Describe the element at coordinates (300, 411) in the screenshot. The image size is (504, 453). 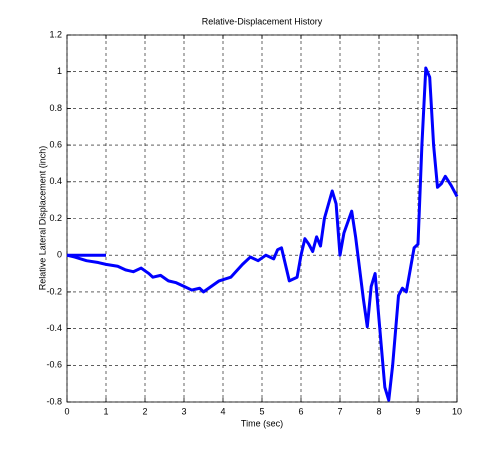
I see `x-tick-label: 6` at that location.